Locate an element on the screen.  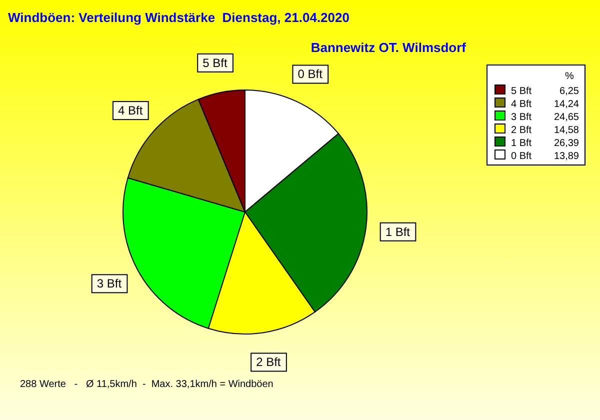
legend-label: 1 Bft is located at coordinates (521, 143).